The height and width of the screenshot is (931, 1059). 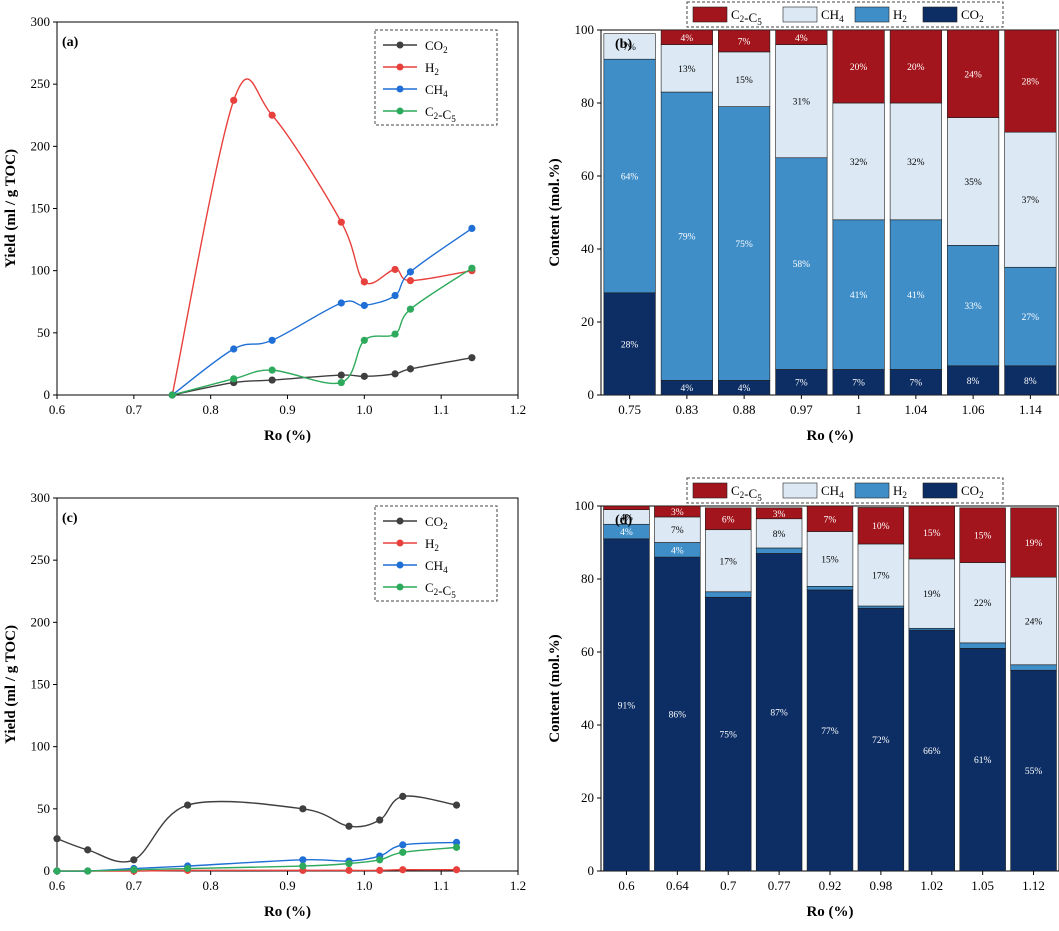 What do you see at coordinates (211, 885) in the screenshot?
I see `x-tick-label: 0.8` at bounding box center [211, 885].